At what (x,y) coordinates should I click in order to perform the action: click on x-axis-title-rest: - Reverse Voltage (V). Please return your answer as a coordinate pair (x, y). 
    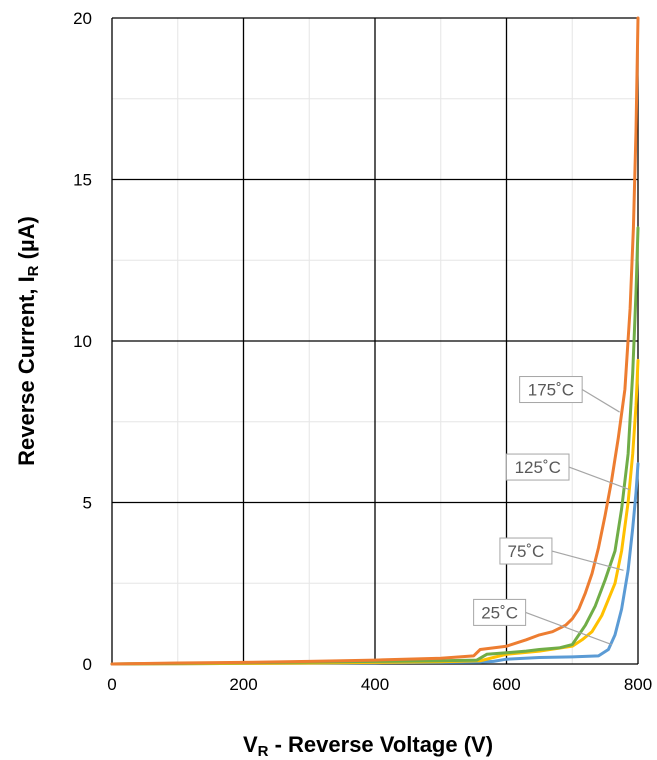
    Looking at the image, I should click on (380, 744).